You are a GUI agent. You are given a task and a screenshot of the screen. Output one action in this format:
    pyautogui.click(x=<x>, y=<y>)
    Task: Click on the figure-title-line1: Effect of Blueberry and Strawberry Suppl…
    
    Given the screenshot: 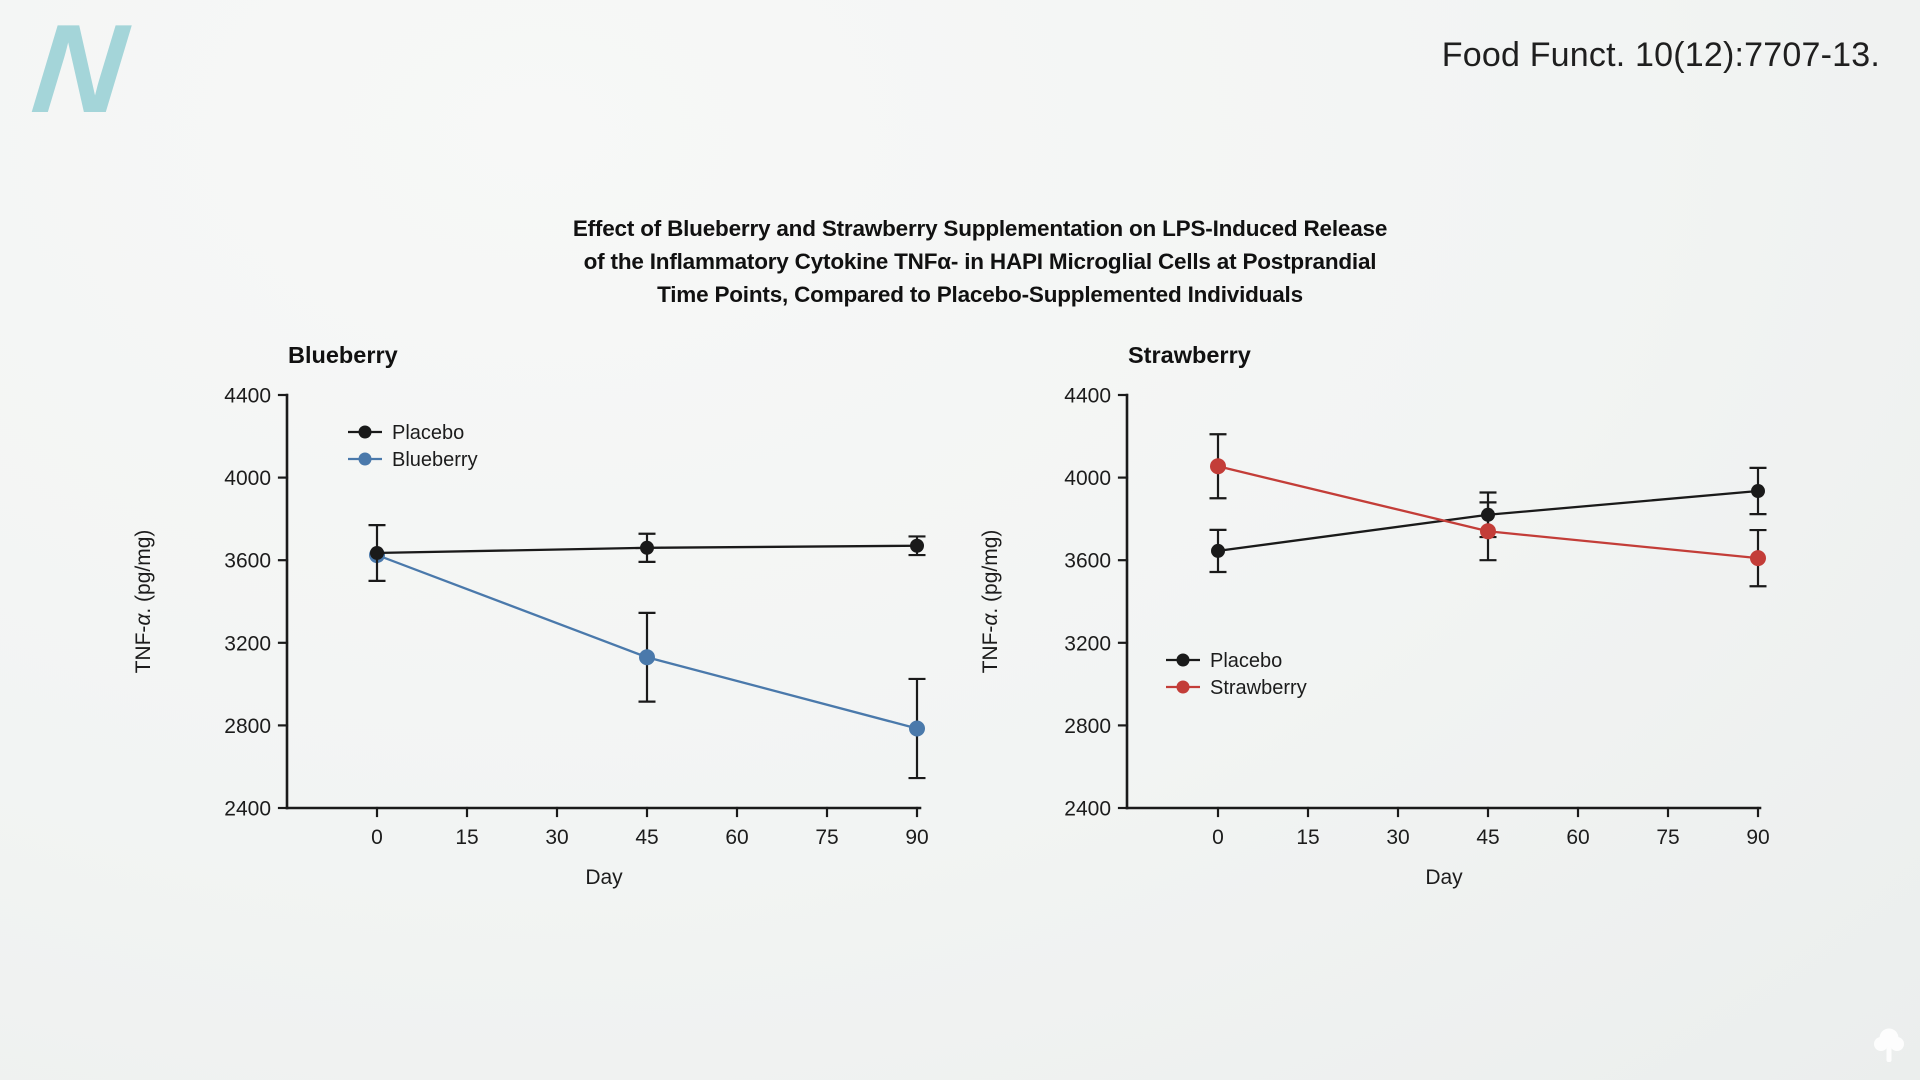 What is the action you would take?
    pyautogui.click(x=980, y=228)
    